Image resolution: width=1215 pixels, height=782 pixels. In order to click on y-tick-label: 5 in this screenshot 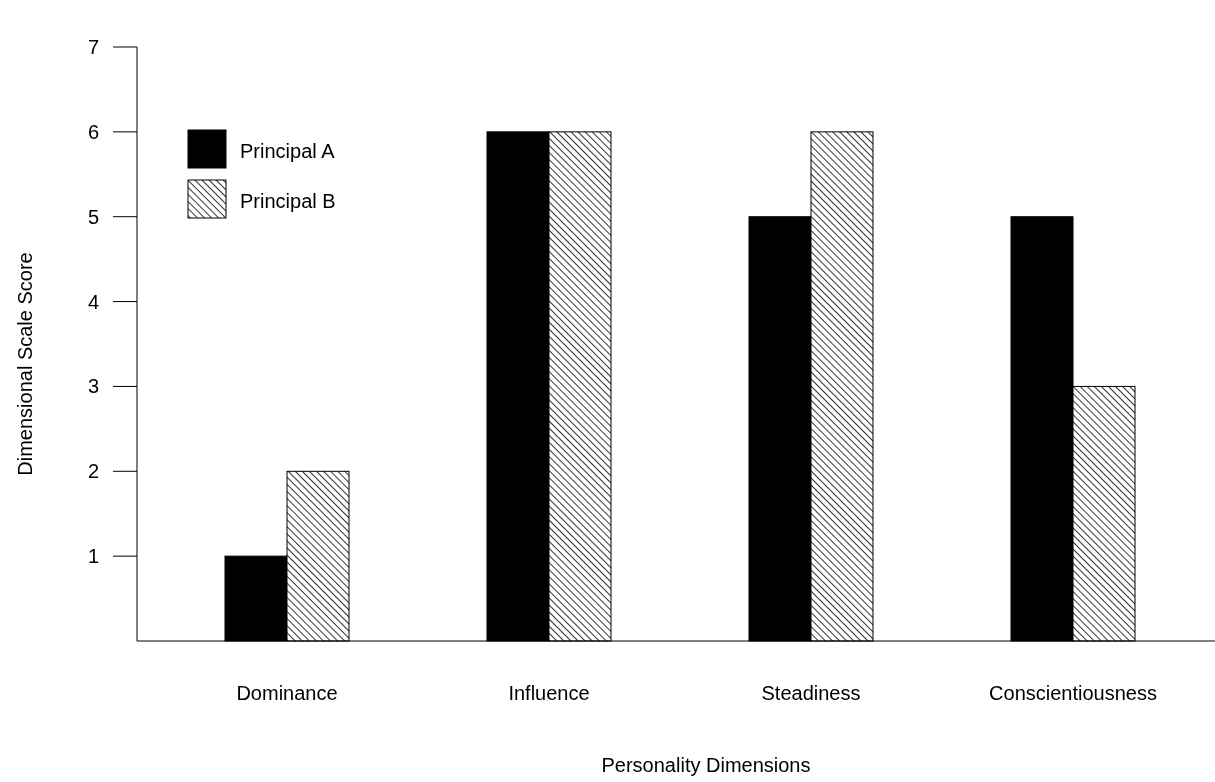, I will do `click(93, 216)`.